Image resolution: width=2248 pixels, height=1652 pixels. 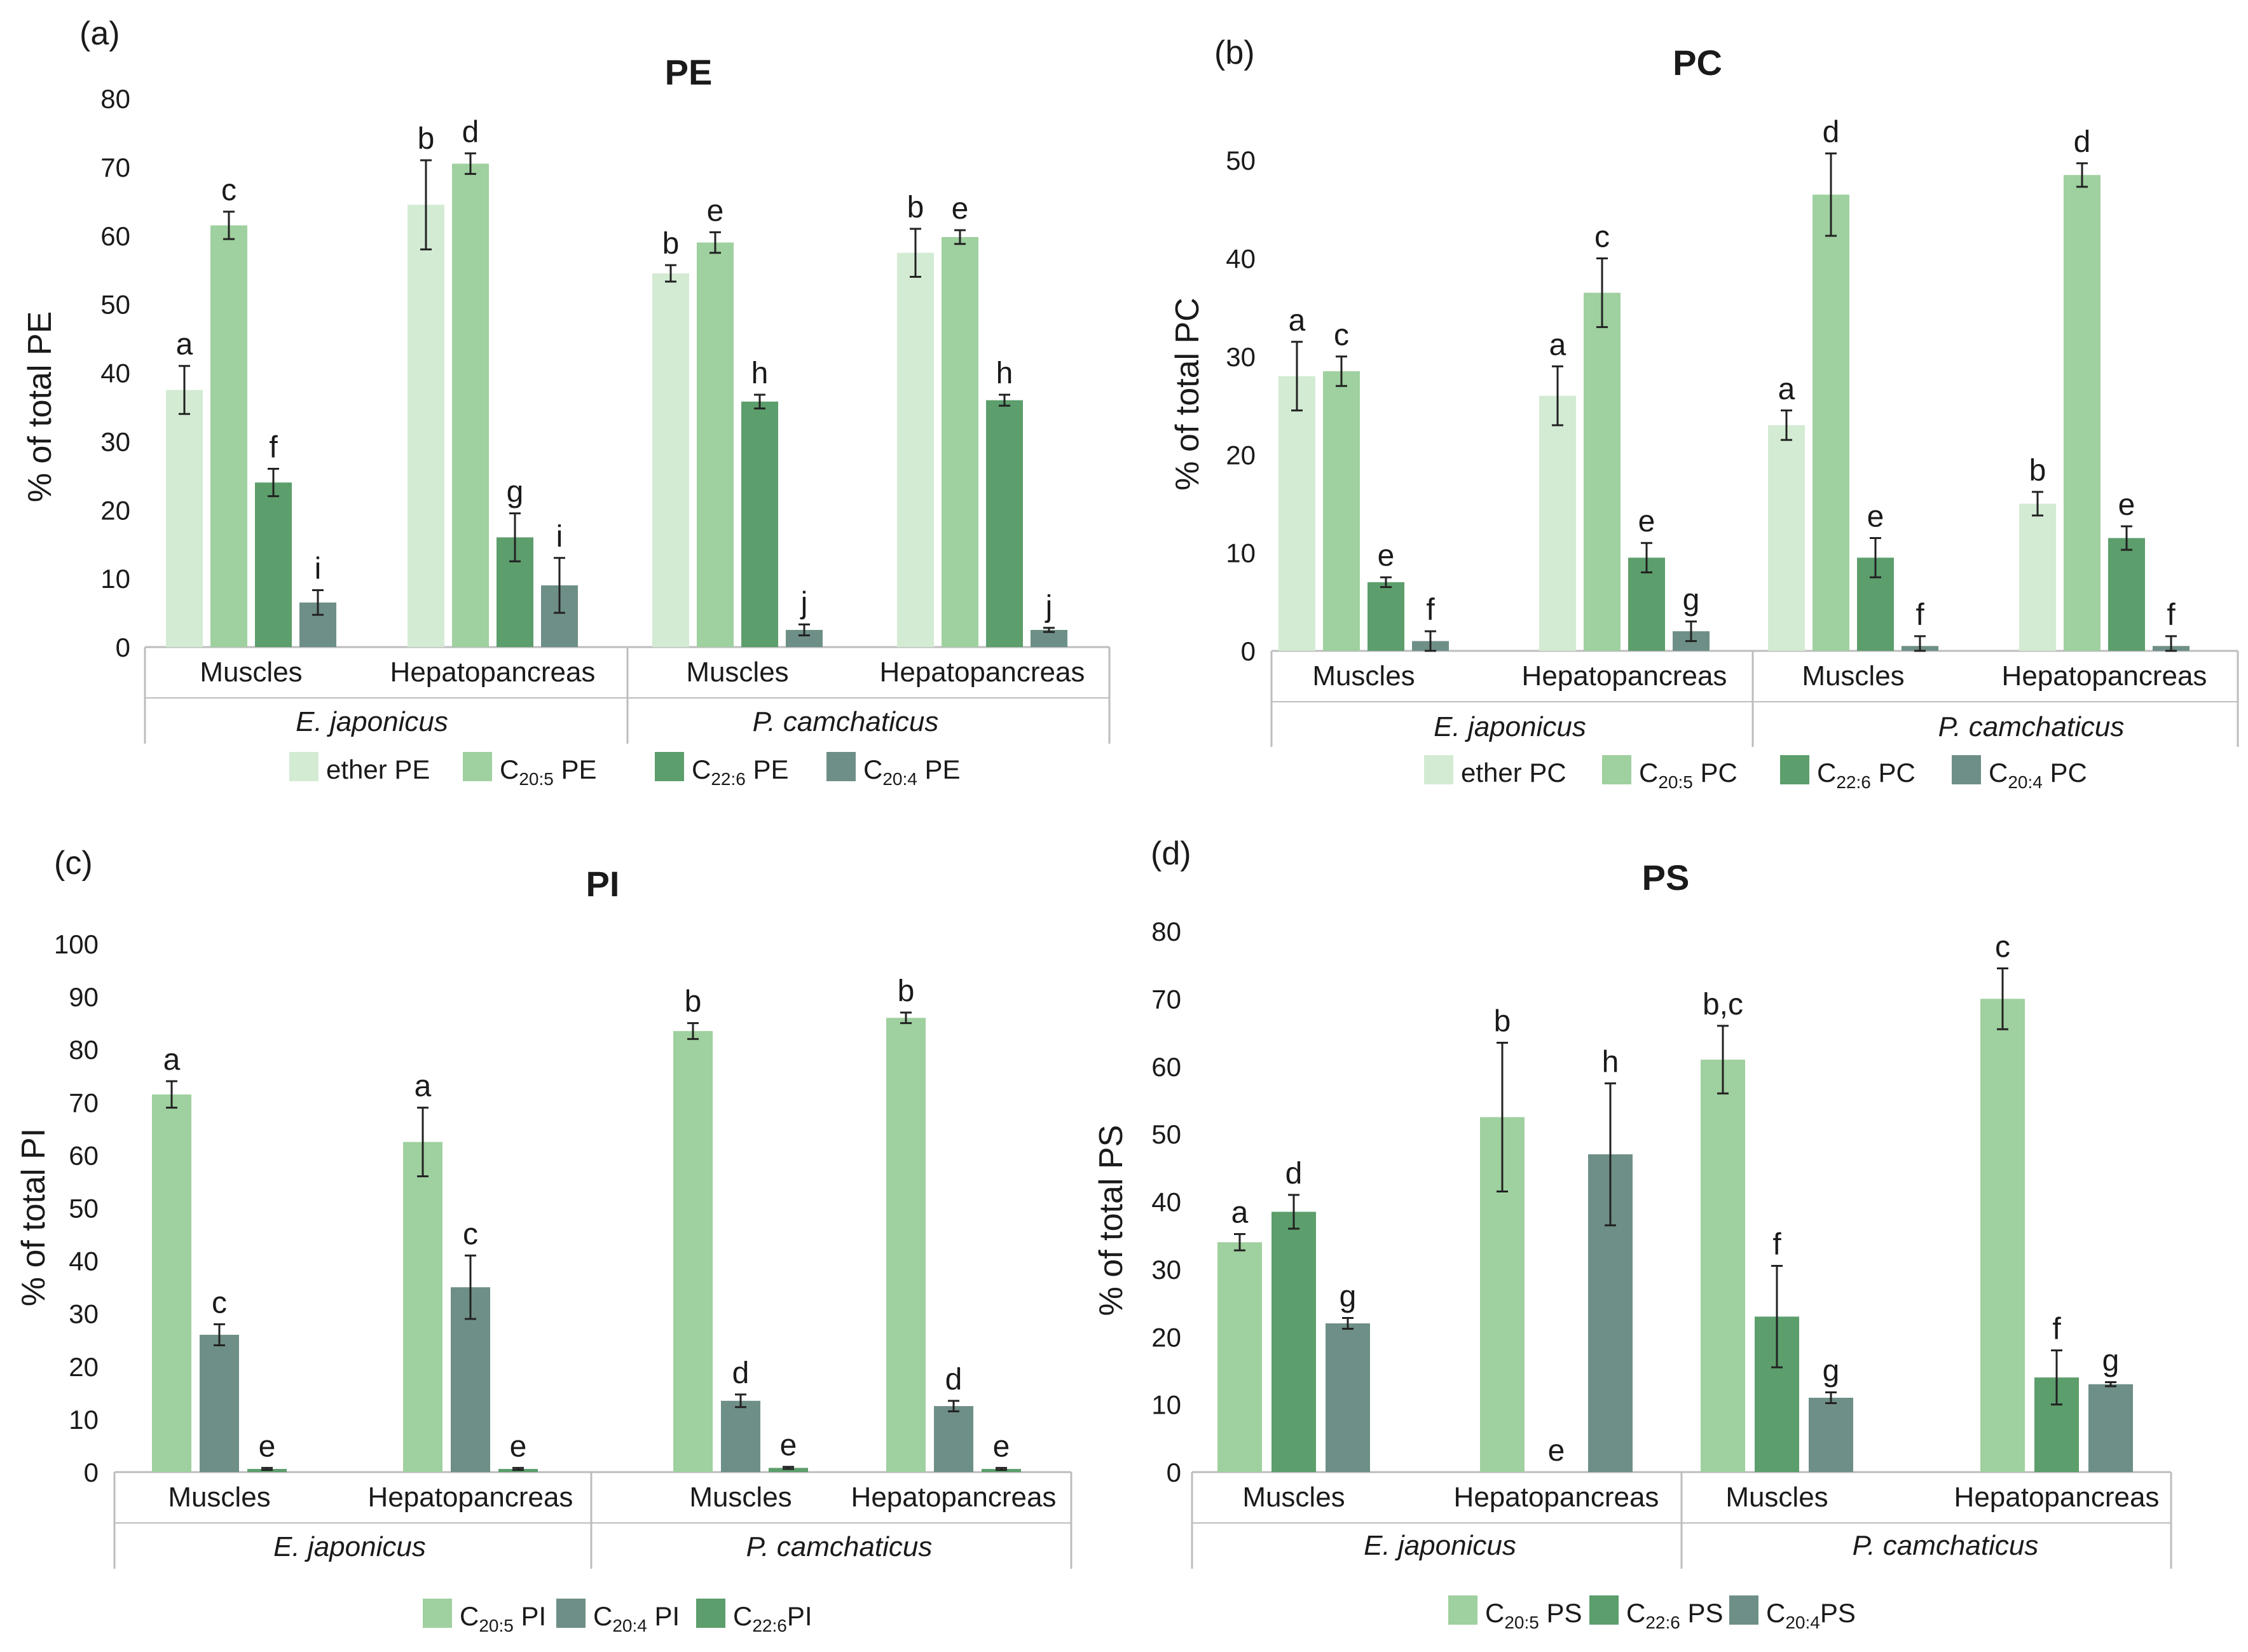 What do you see at coordinates (1697, 63) in the screenshot?
I see `chart-title: PC` at bounding box center [1697, 63].